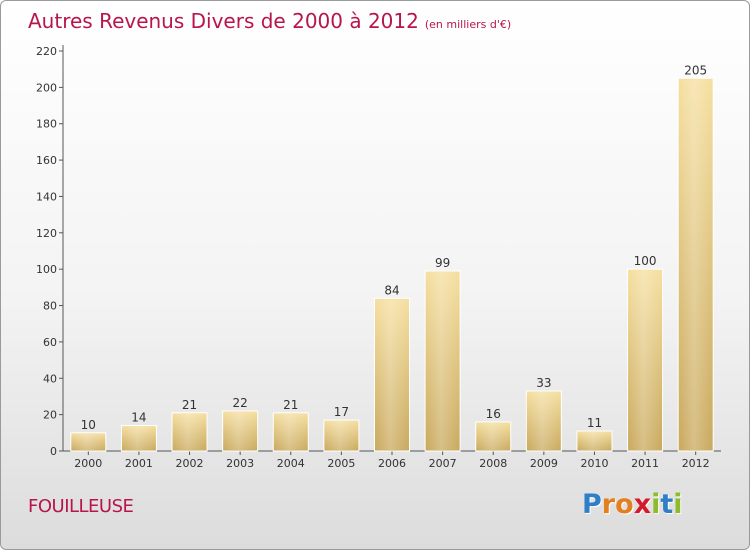  What do you see at coordinates (223, 21) in the screenshot?
I see `title-main: Autres Revenus Divers de 2000 à 2012` at bounding box center [223, 21].